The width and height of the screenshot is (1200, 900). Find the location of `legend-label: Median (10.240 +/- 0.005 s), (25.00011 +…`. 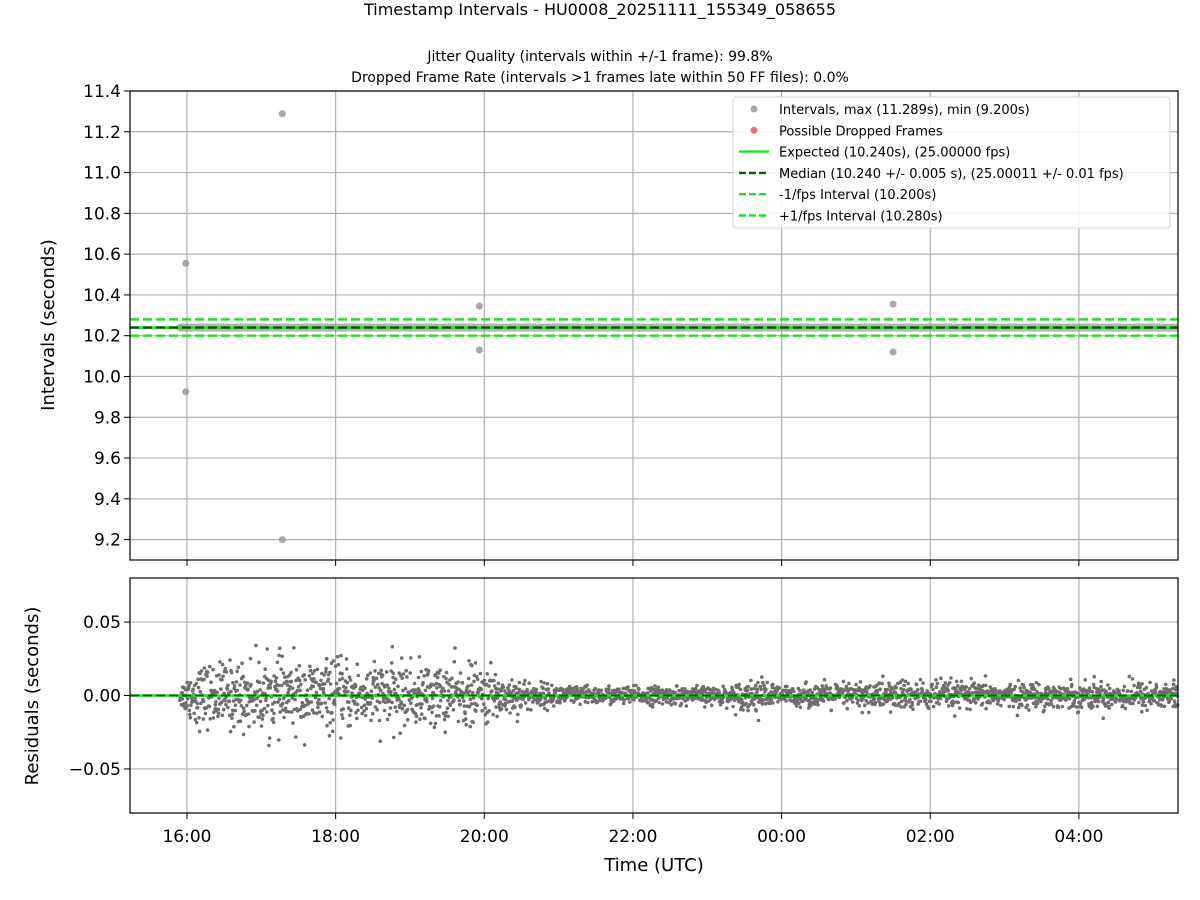

legend-label: Median (10.240 +/- 0.005 s), (25.00011 +… is located at coordinates (951, 174).